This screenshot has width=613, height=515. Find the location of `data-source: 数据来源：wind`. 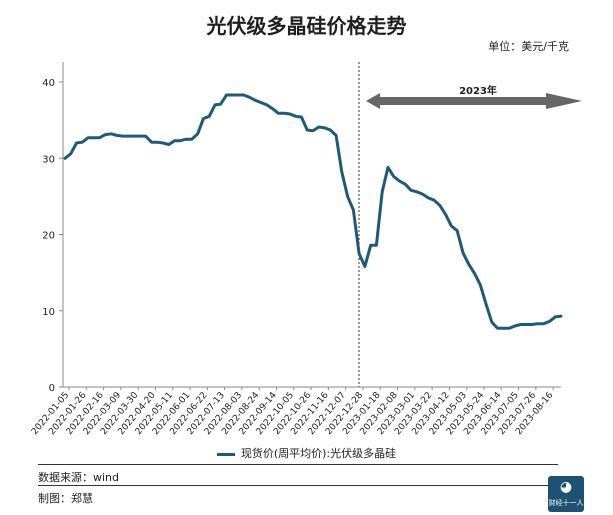

data-source: 数据来源：wind is located at coordinates (79, 477).